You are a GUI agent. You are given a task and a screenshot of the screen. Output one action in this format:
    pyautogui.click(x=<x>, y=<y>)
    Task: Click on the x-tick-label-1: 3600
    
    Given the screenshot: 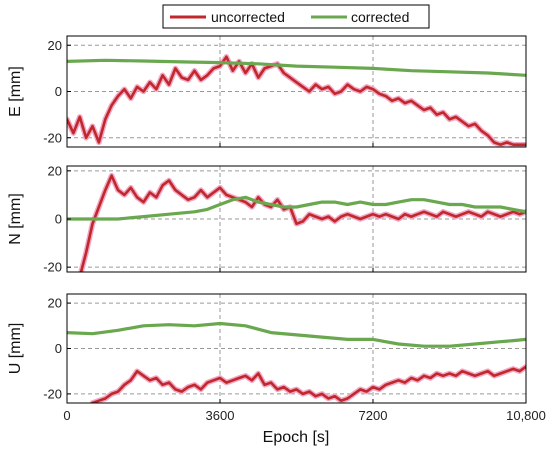 What is the action you would take?
    pyautogui.click(x=220, y=415)
    